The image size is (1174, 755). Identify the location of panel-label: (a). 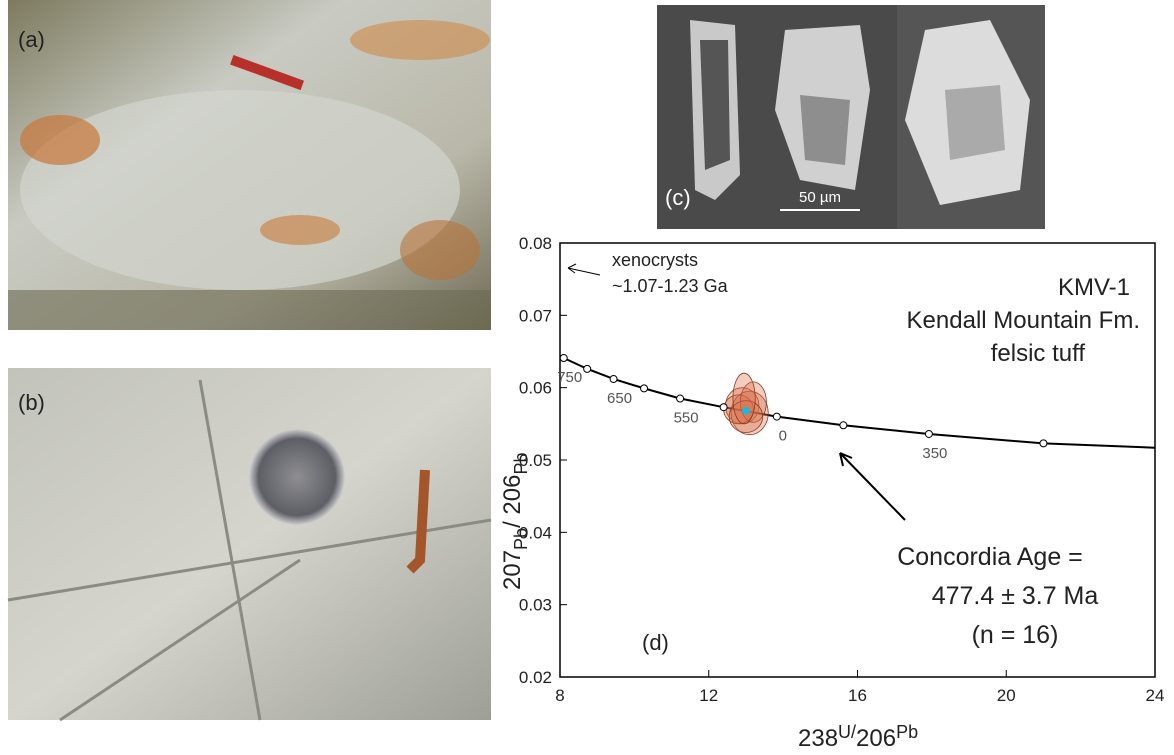
(31, 39).